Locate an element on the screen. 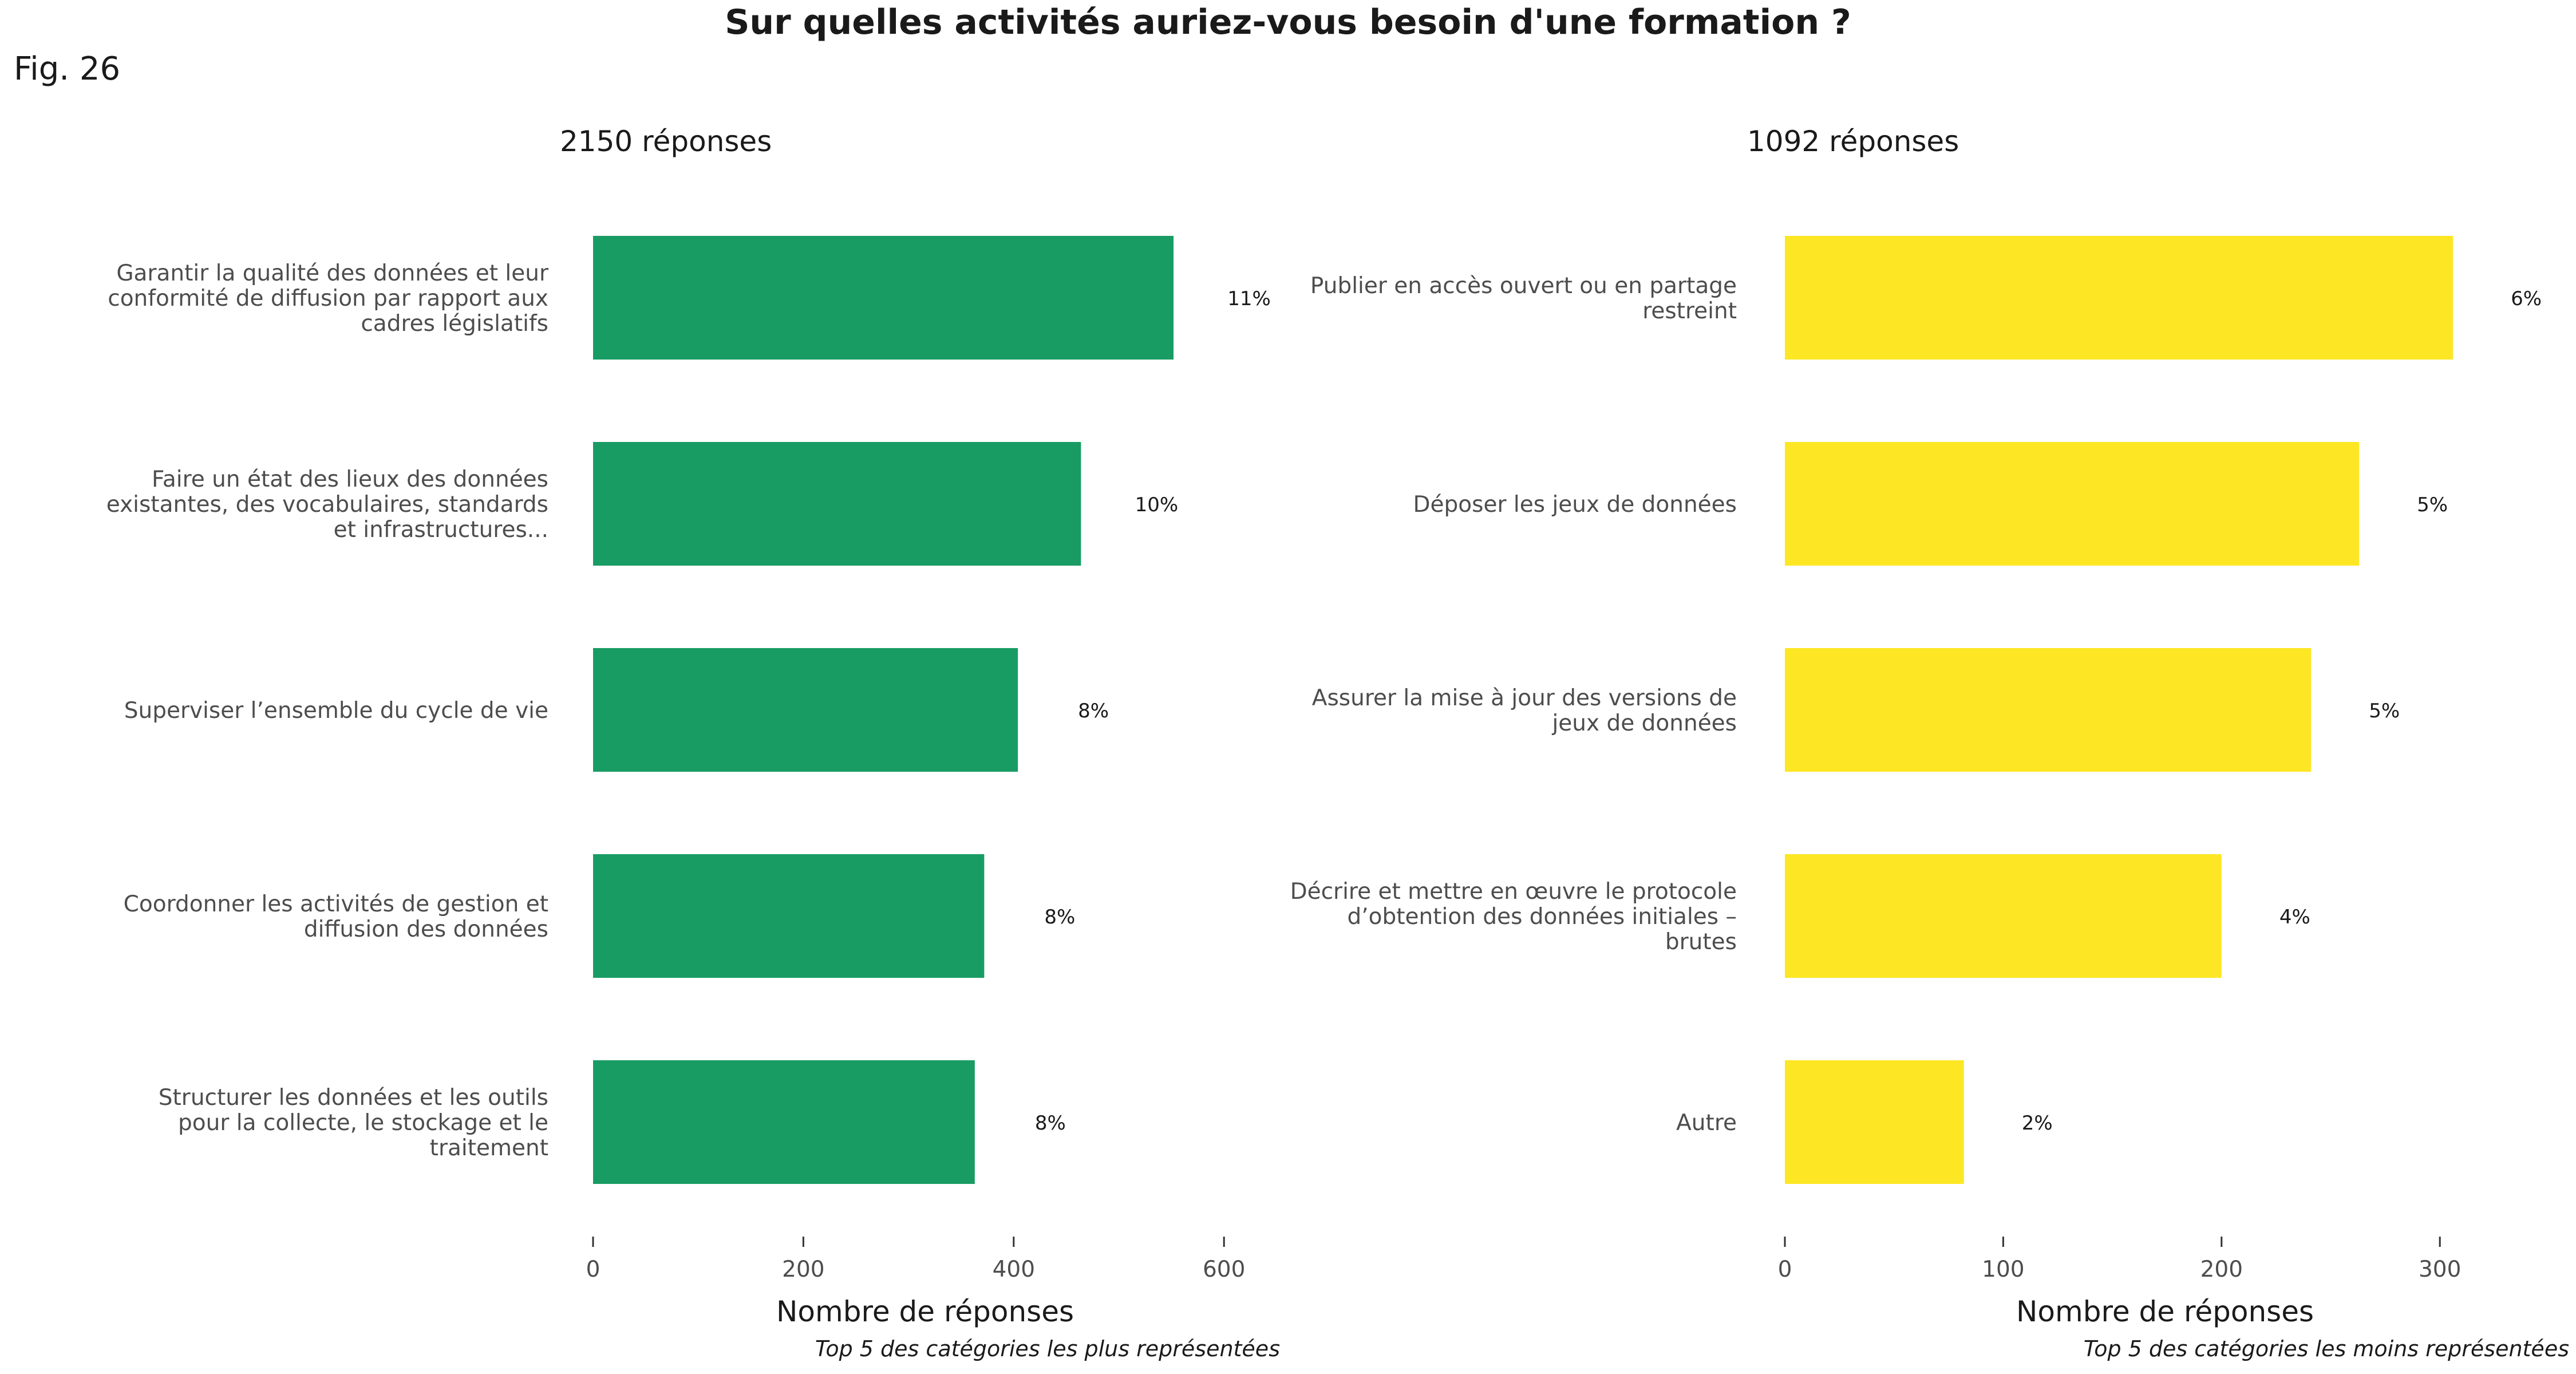 The height and width of the screenshot is (1374, 2576). left-x-tick-label: 600 is located at coordinates (1224, 1269).